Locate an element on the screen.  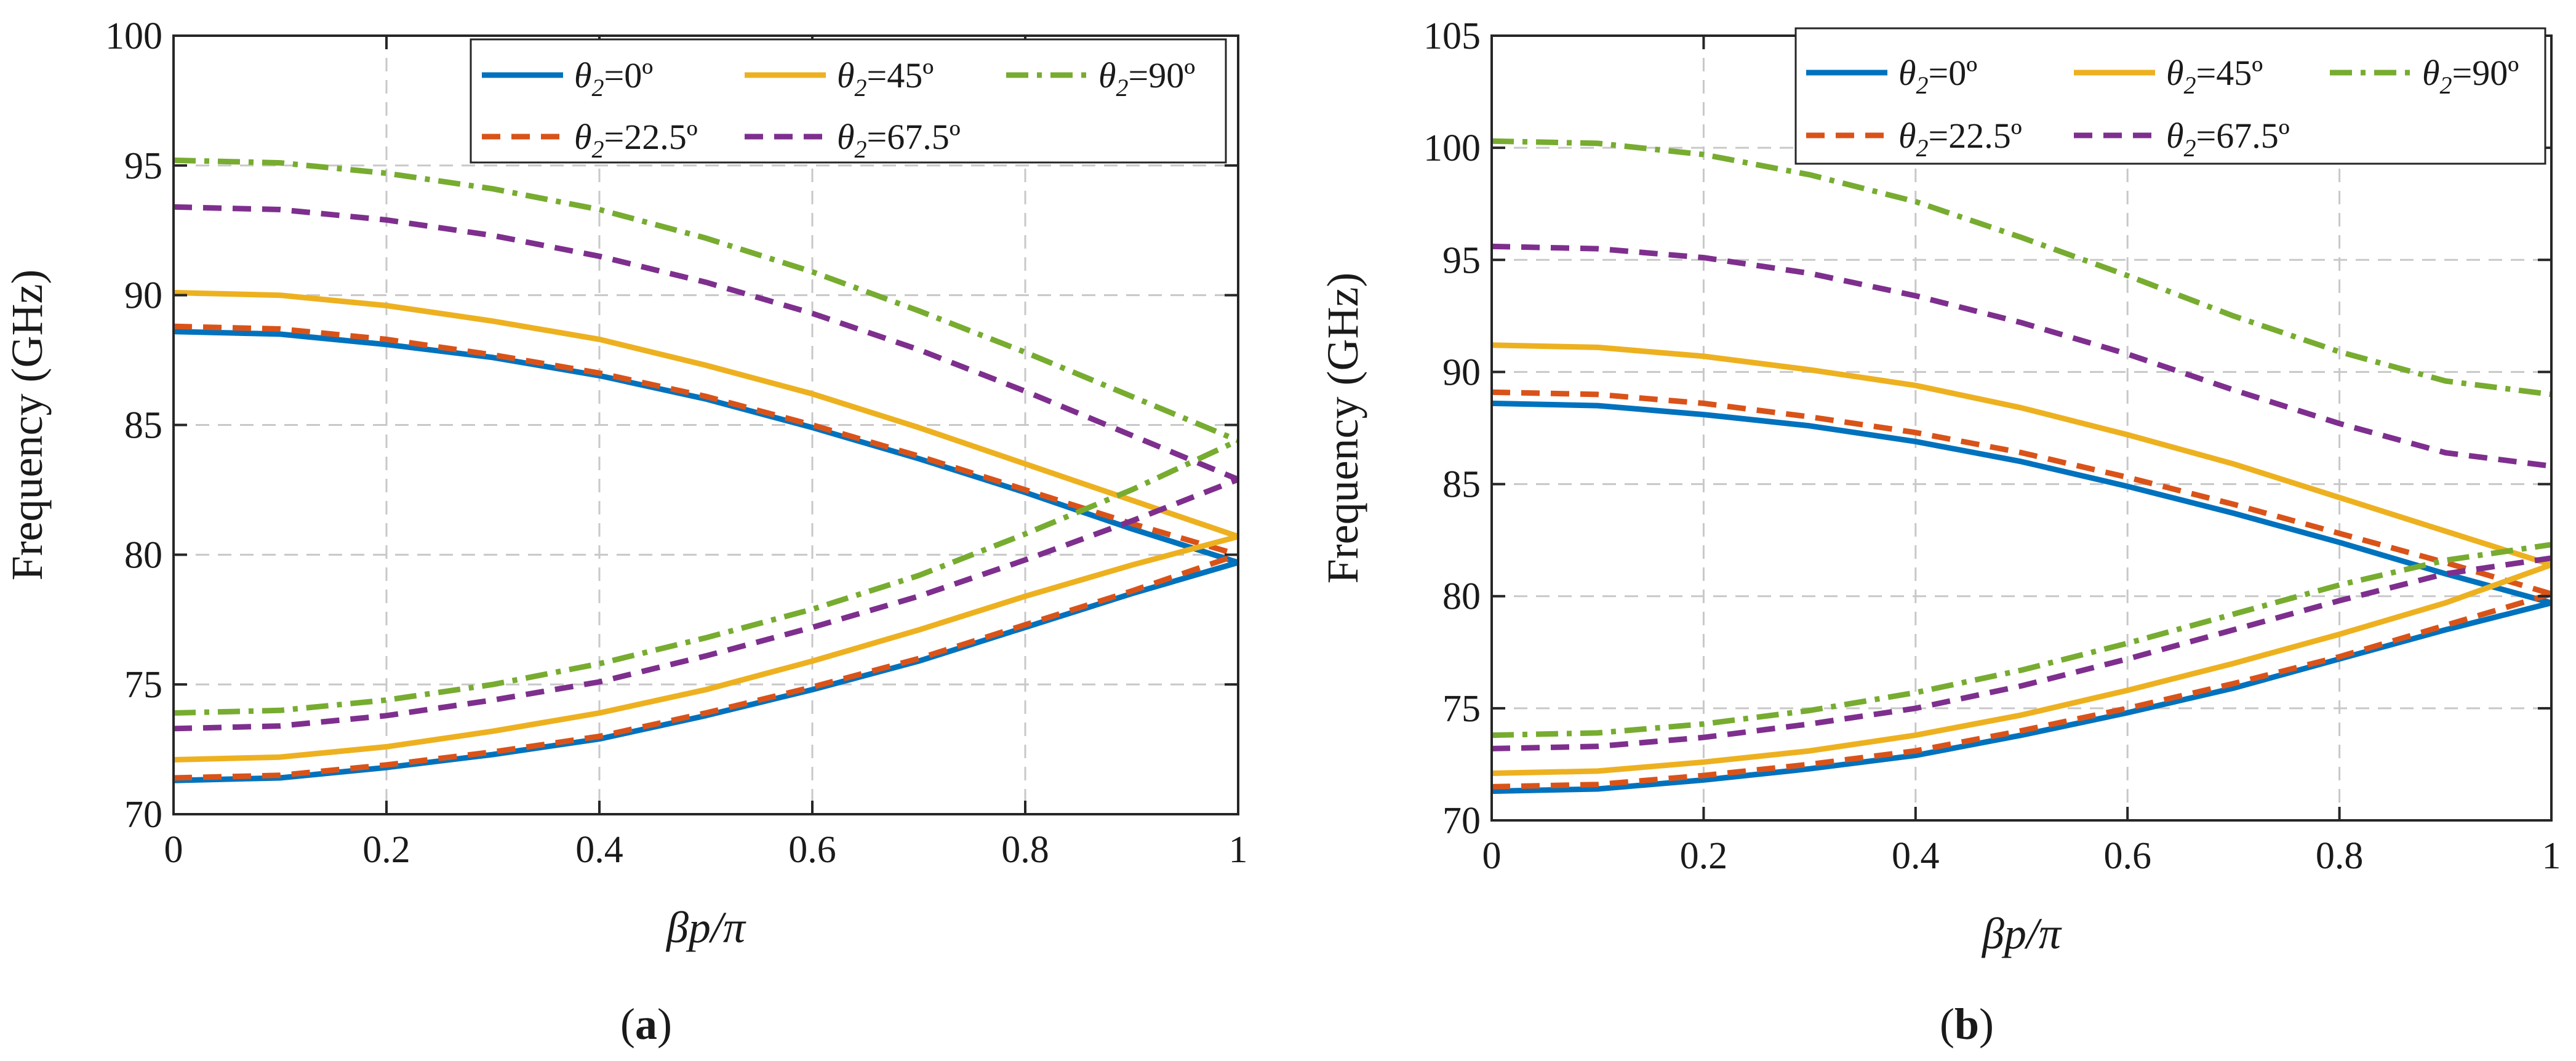
series-line-0-upper is located at coordinates (2022, 503).